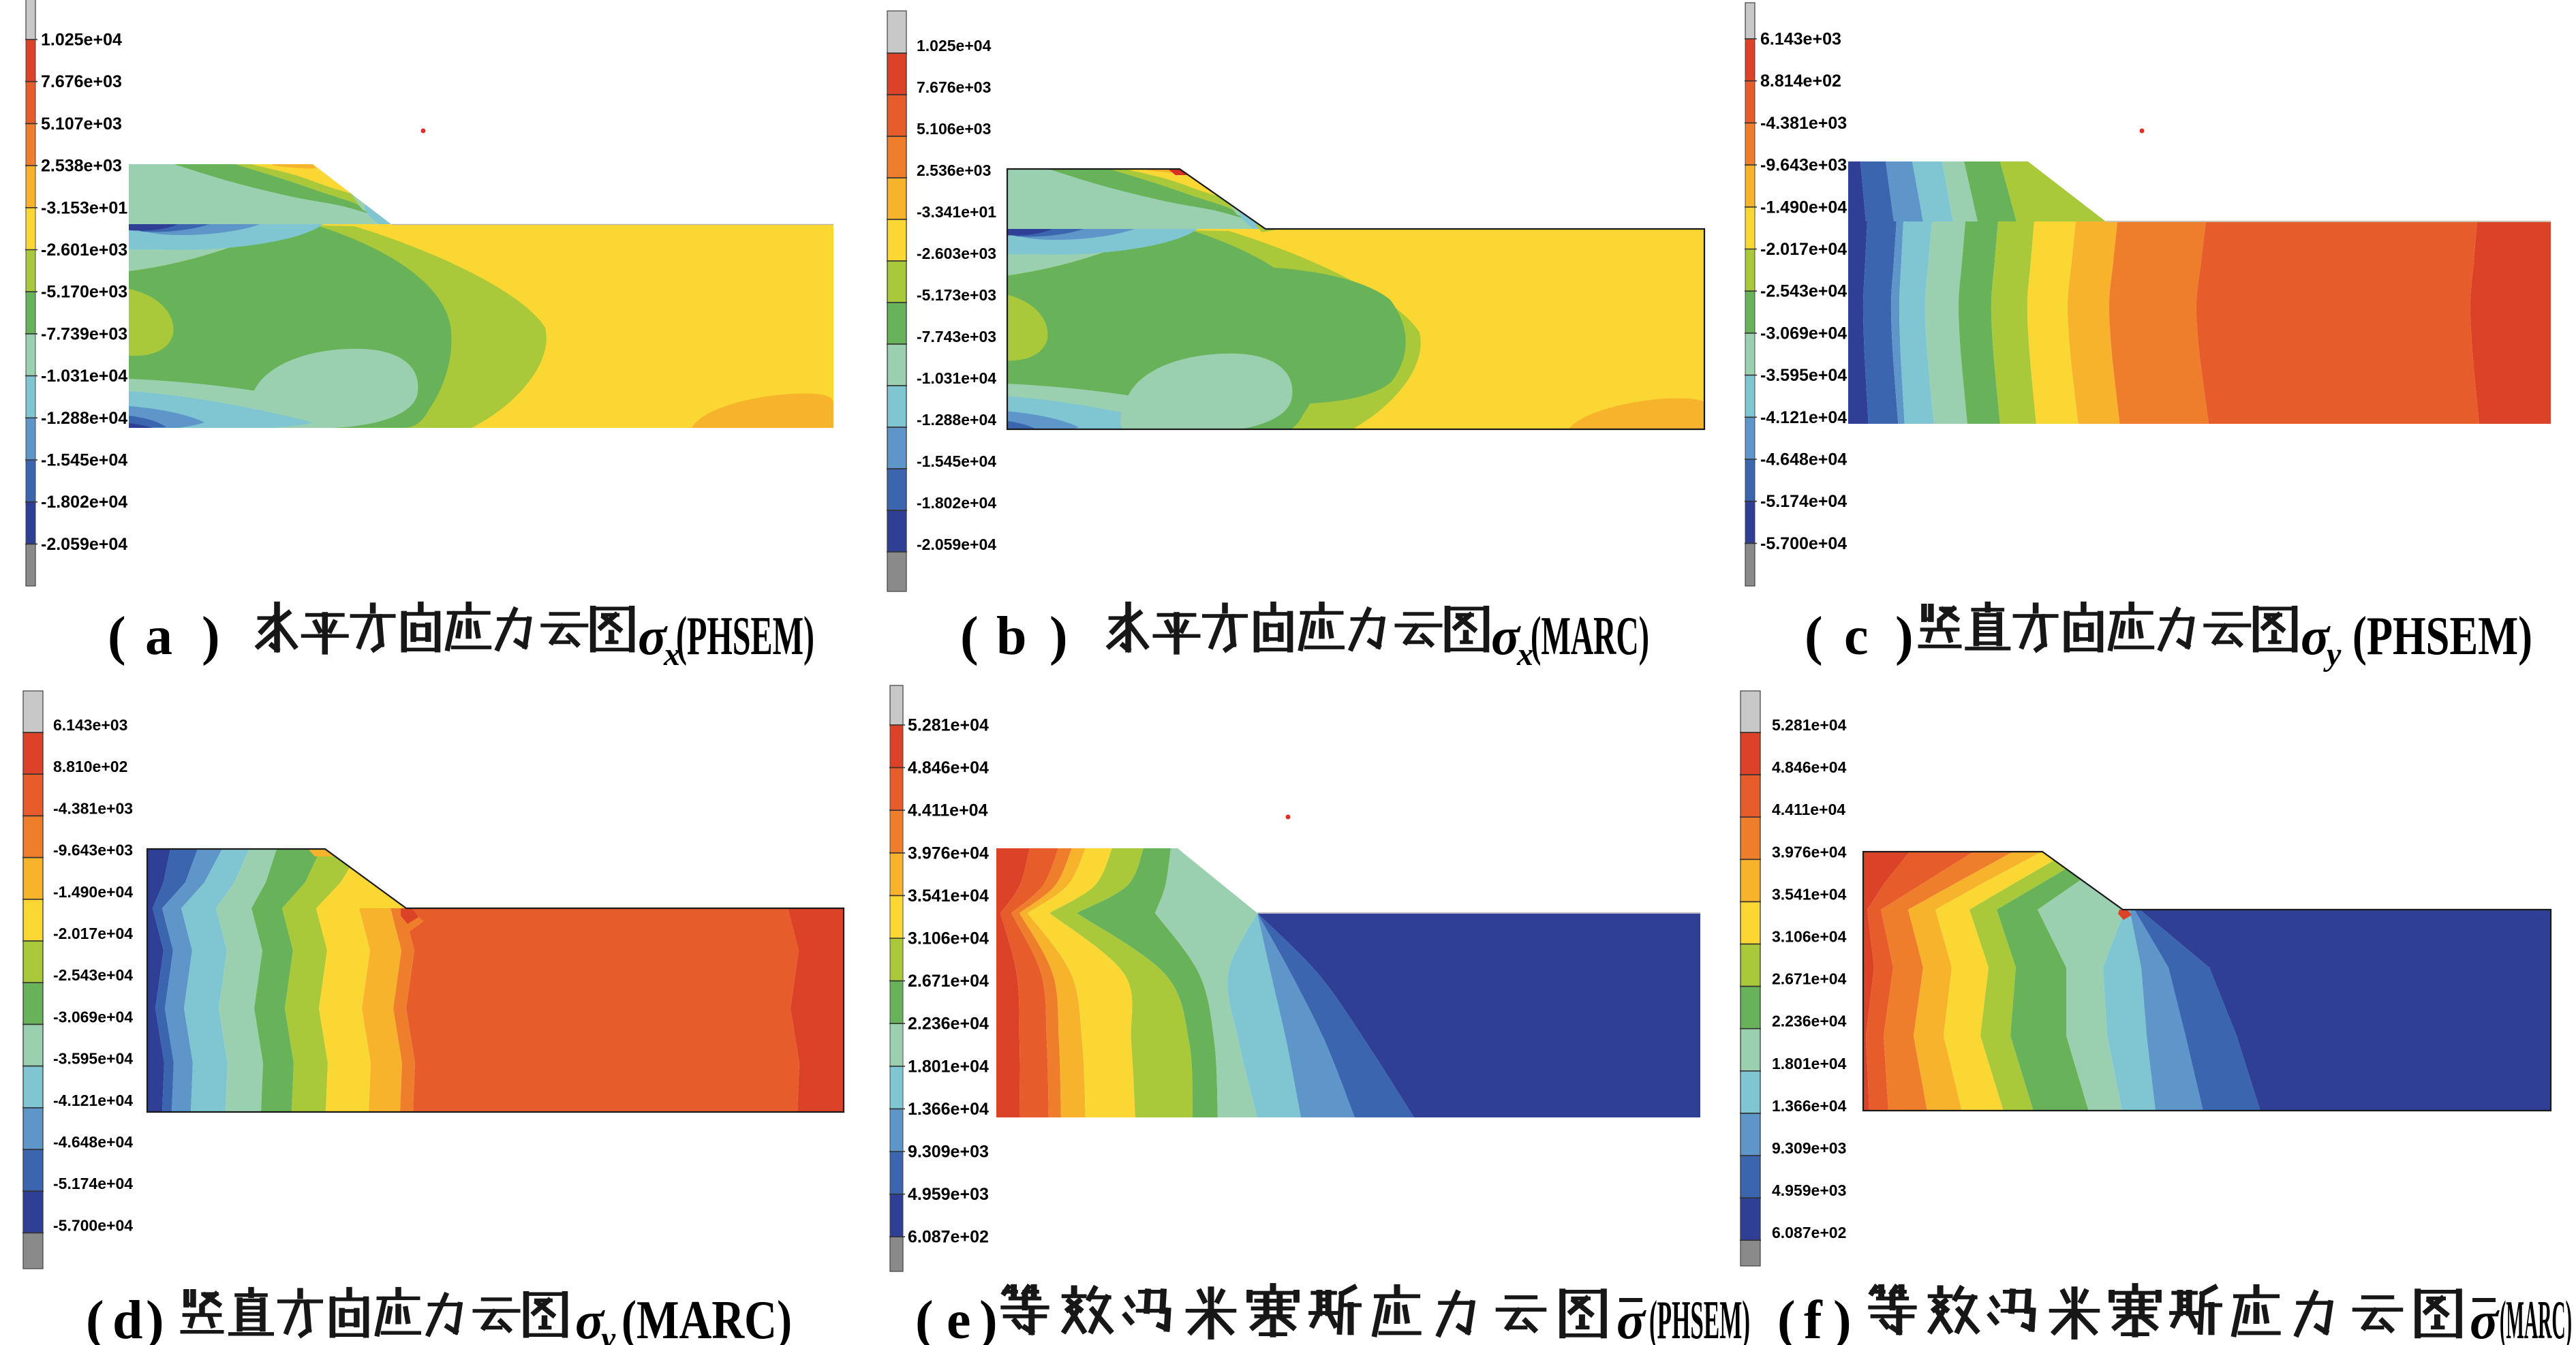  What do you see at coordinates (959, 1317) in the screenshot?
I see `svg-text: e` at bounding box center [959, 1317].